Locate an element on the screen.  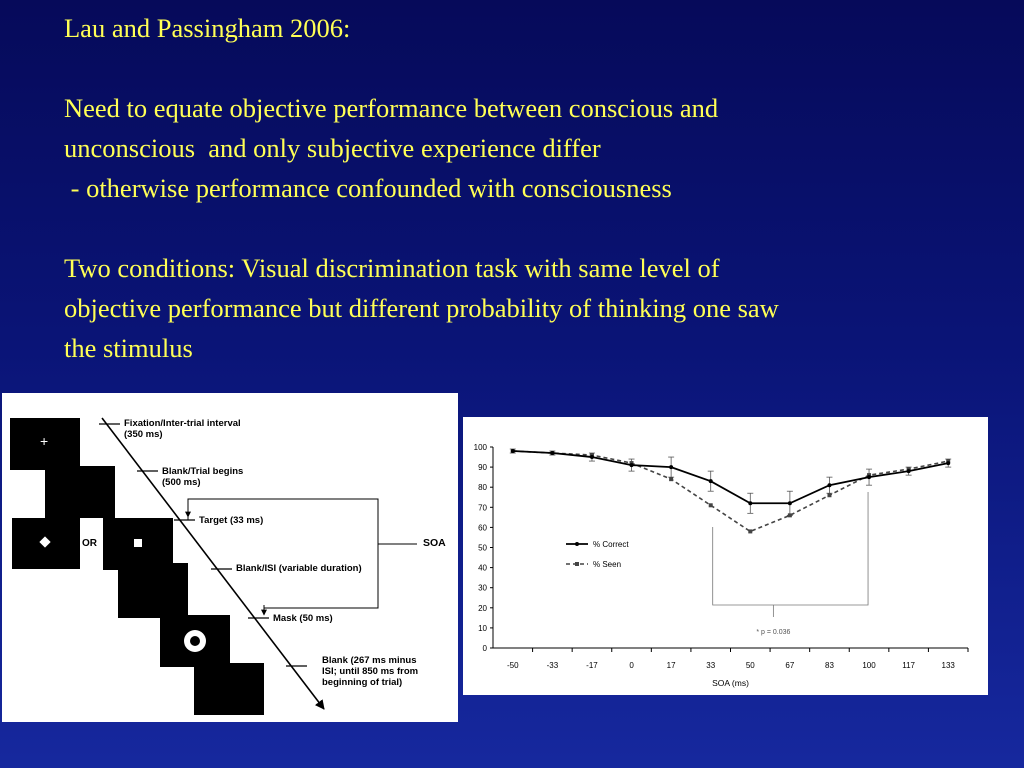
fixation-frame: + is located at coordinates (45, 444).